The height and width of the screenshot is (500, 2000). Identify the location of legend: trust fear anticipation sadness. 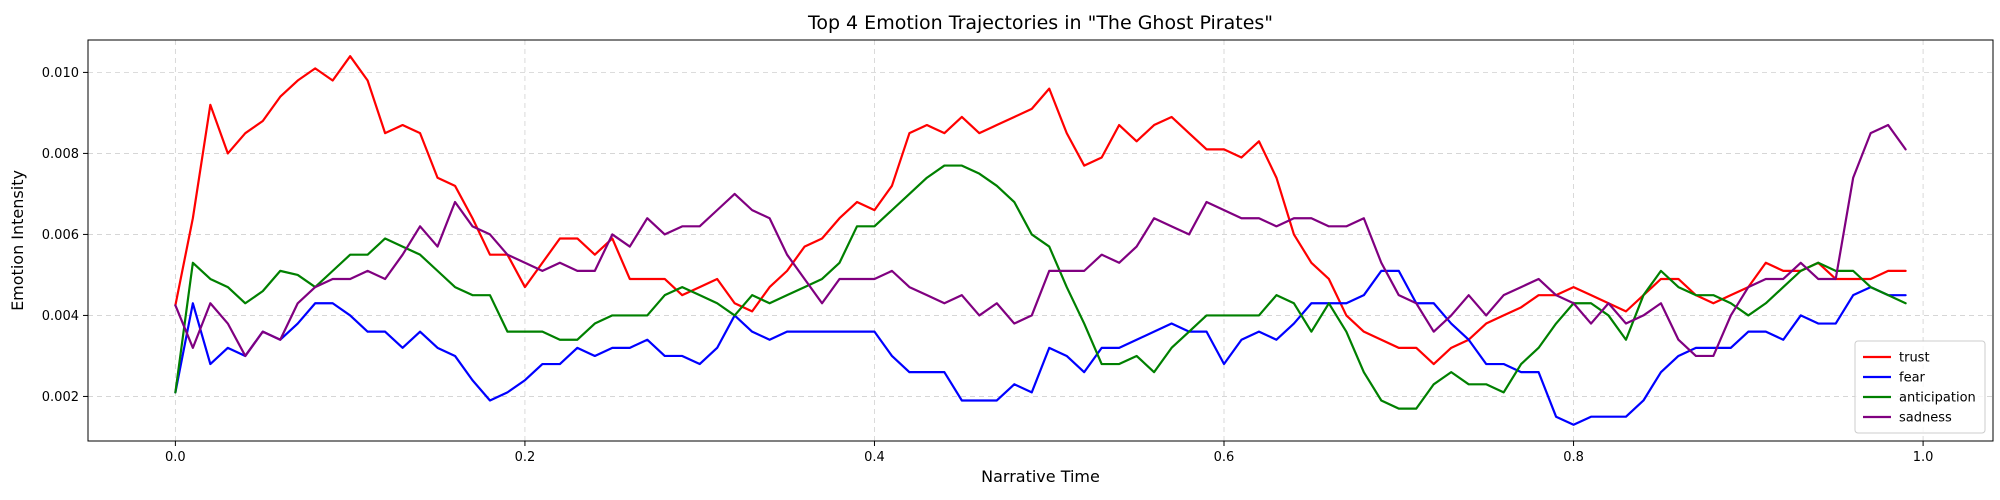
(1920, 387).